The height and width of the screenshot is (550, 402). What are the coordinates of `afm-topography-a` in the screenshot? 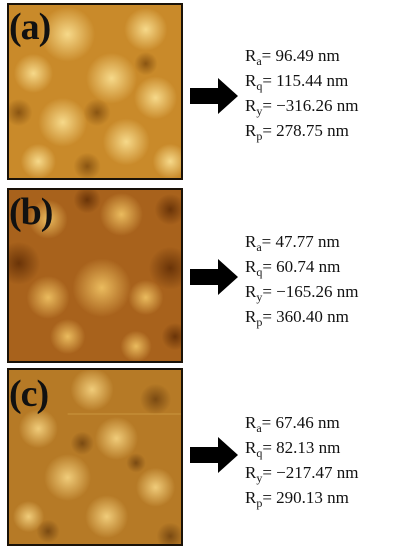 It's located at (95, 91).